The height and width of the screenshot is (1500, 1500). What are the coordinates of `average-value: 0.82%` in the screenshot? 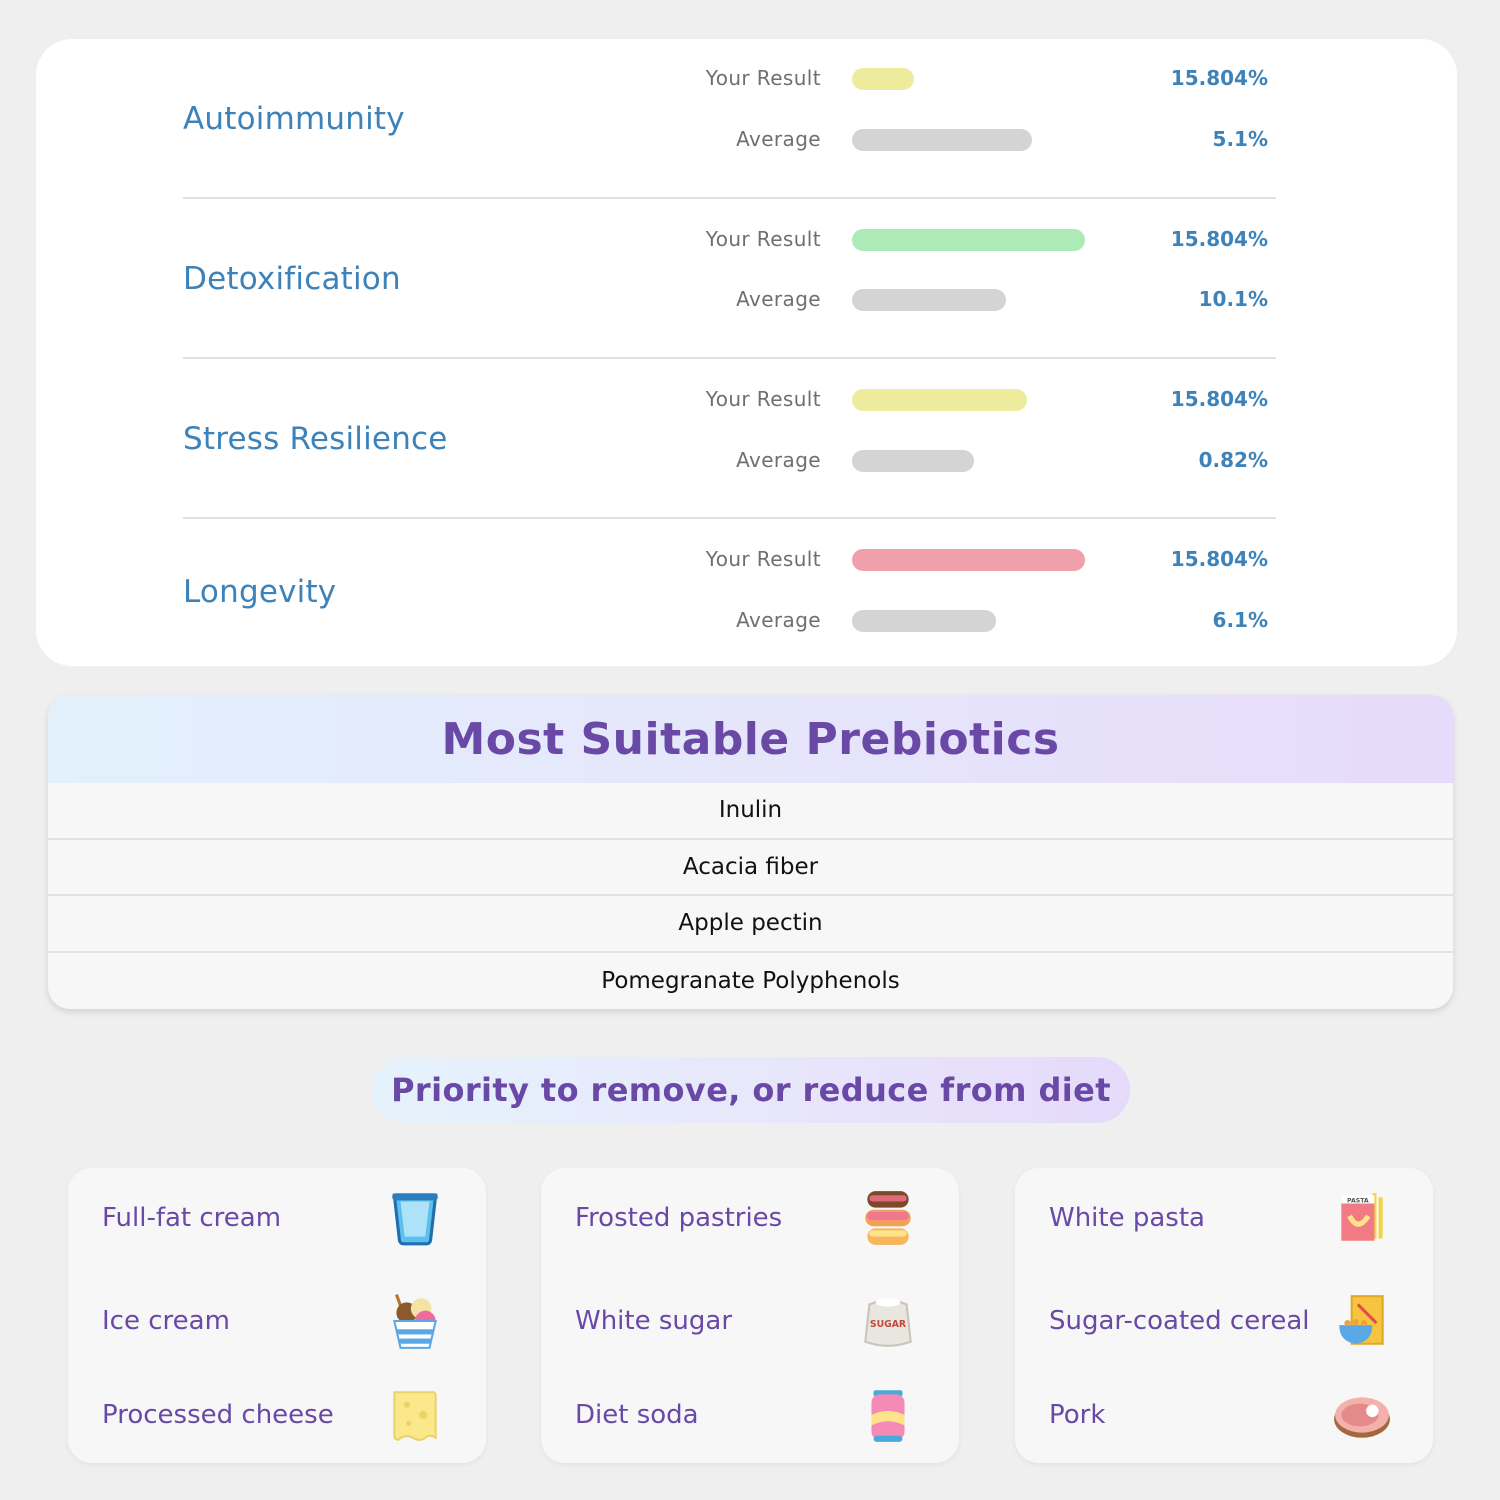 It's located at (1233, 460).